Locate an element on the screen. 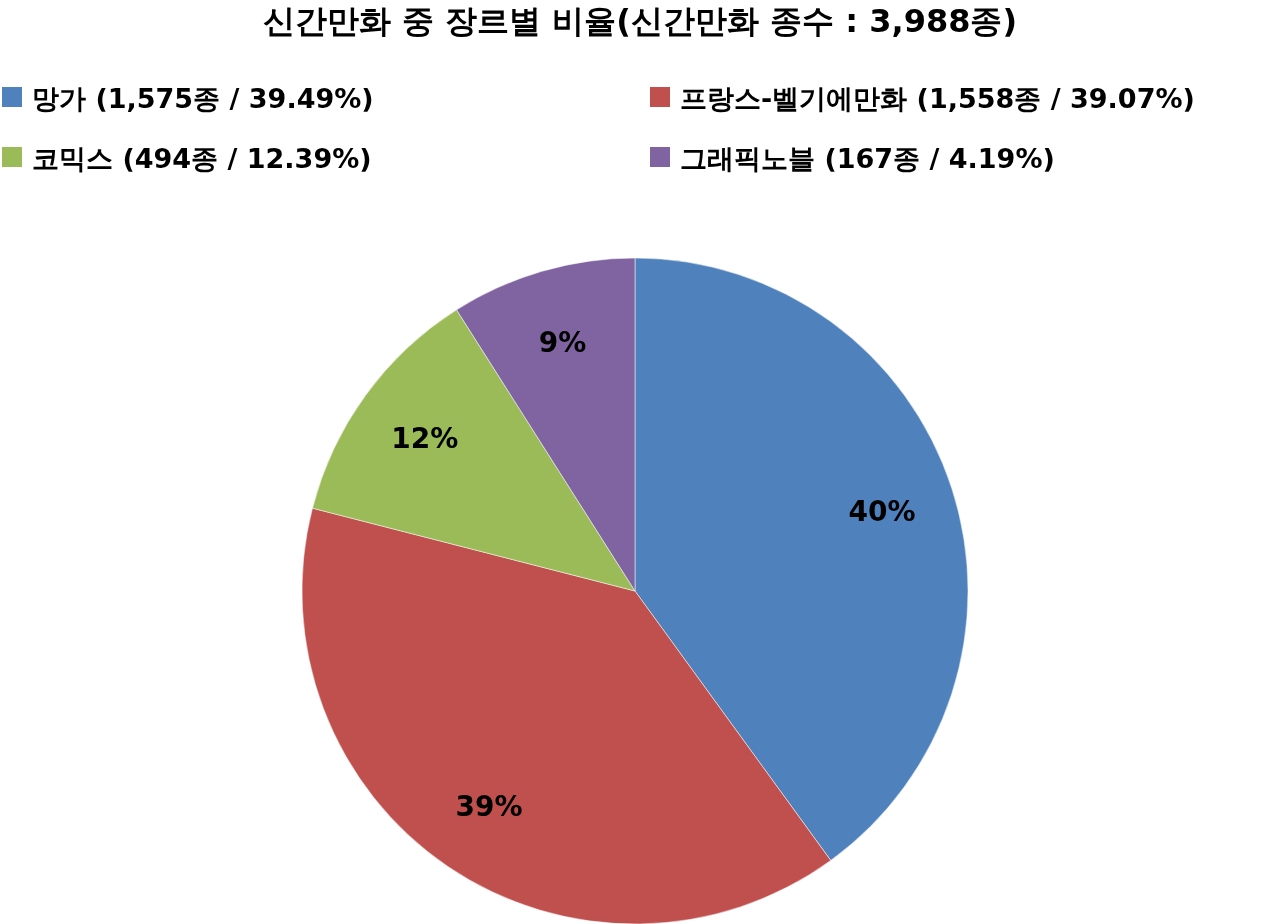 This screenshot has height=924, width=1280. data-label: 39% is located at coordinates (489, 806).